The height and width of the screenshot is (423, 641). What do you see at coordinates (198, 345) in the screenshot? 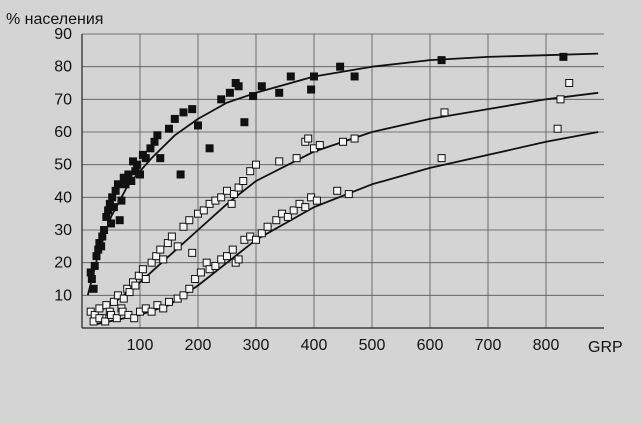
I see `x-tick-label: 200` at bounding box center [198, 345].